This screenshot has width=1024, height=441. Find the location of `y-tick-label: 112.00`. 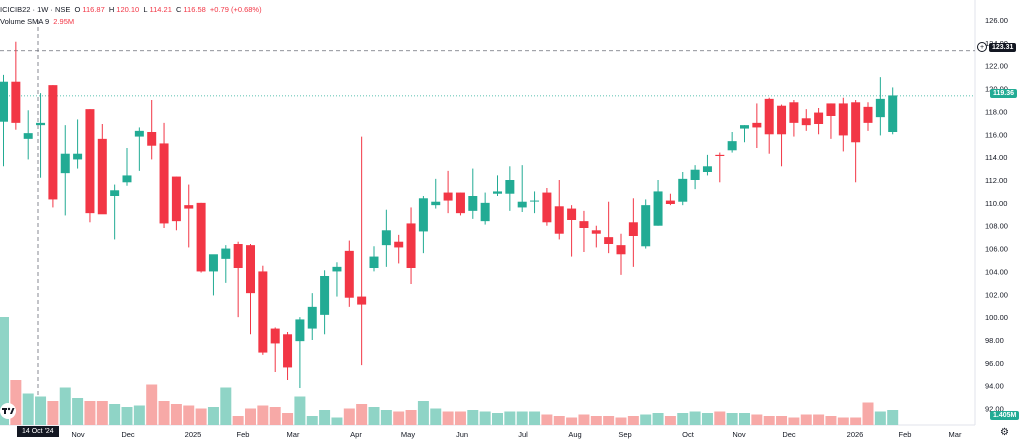

y-tick-label: 112.00 is located at coordinates (996, 180).